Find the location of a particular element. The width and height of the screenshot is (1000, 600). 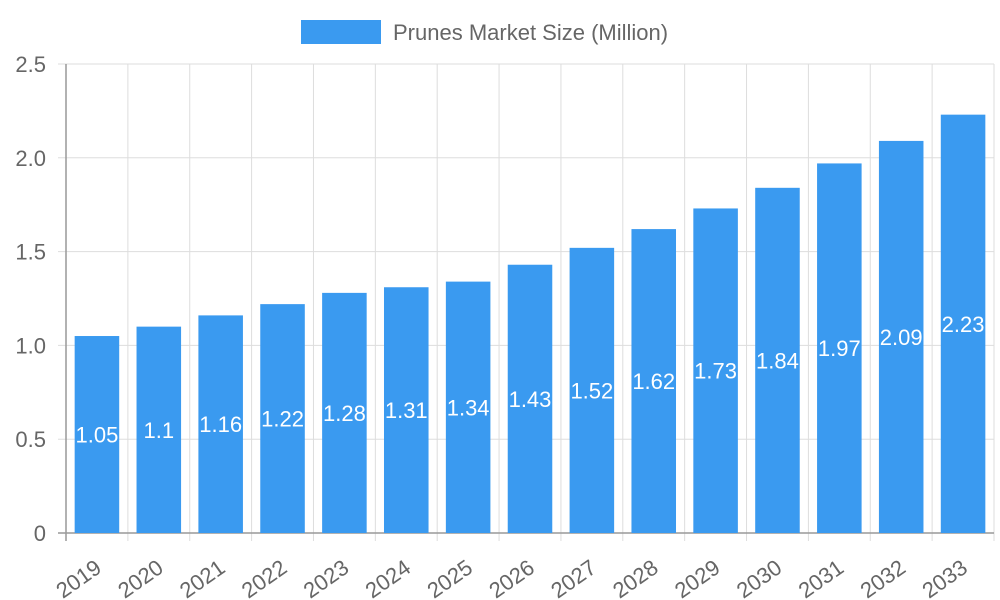

bar-value-label: 1.43 is located at coordinates (530, 399).